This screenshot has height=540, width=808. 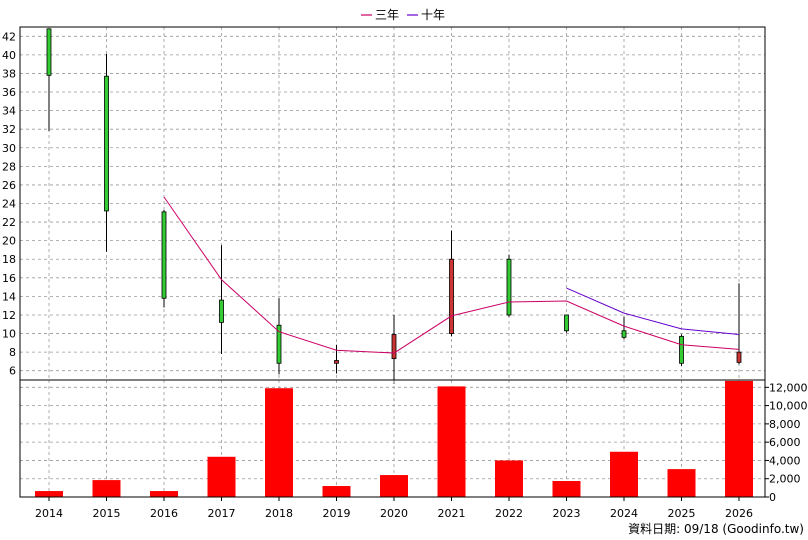 What do you see at coordinates (279, 513) in the screenshot?
I see `x-tick-label: 2018` at bounding box center [279, 513].